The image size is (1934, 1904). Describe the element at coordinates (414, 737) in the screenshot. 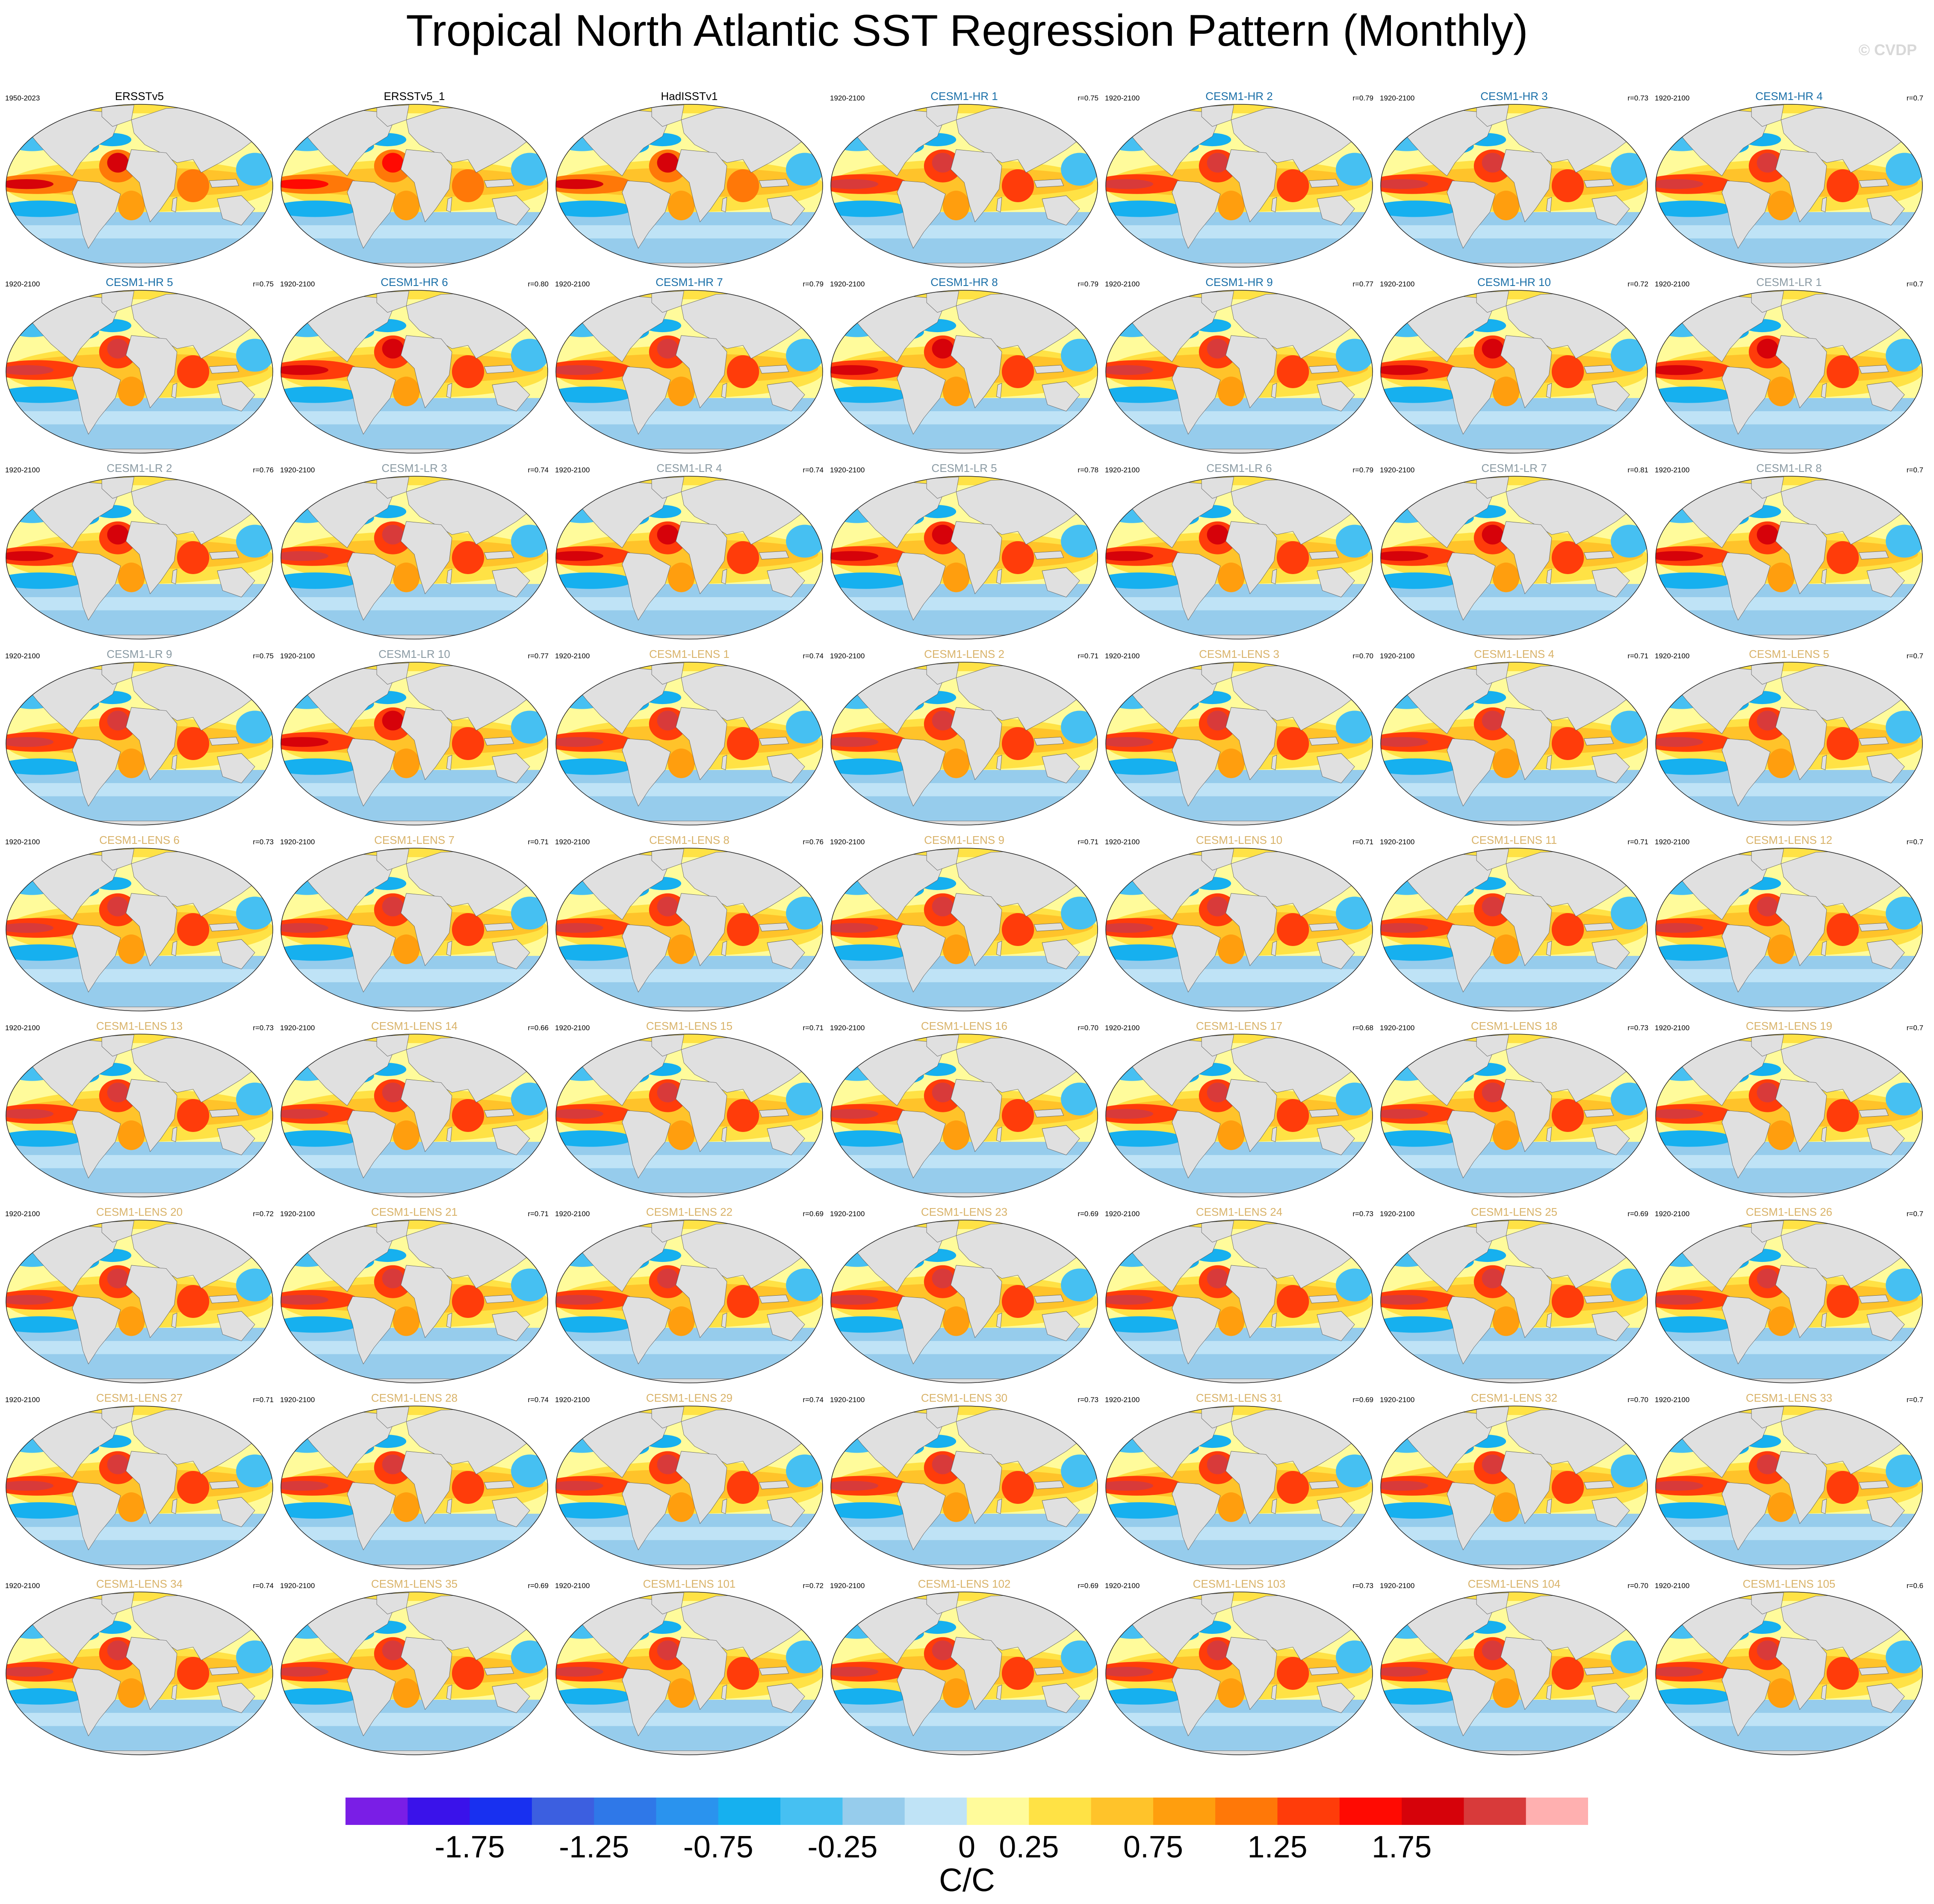

I see `map-panel-23: CESM1-LR 10 1920-2100 r=0.77` at that location.